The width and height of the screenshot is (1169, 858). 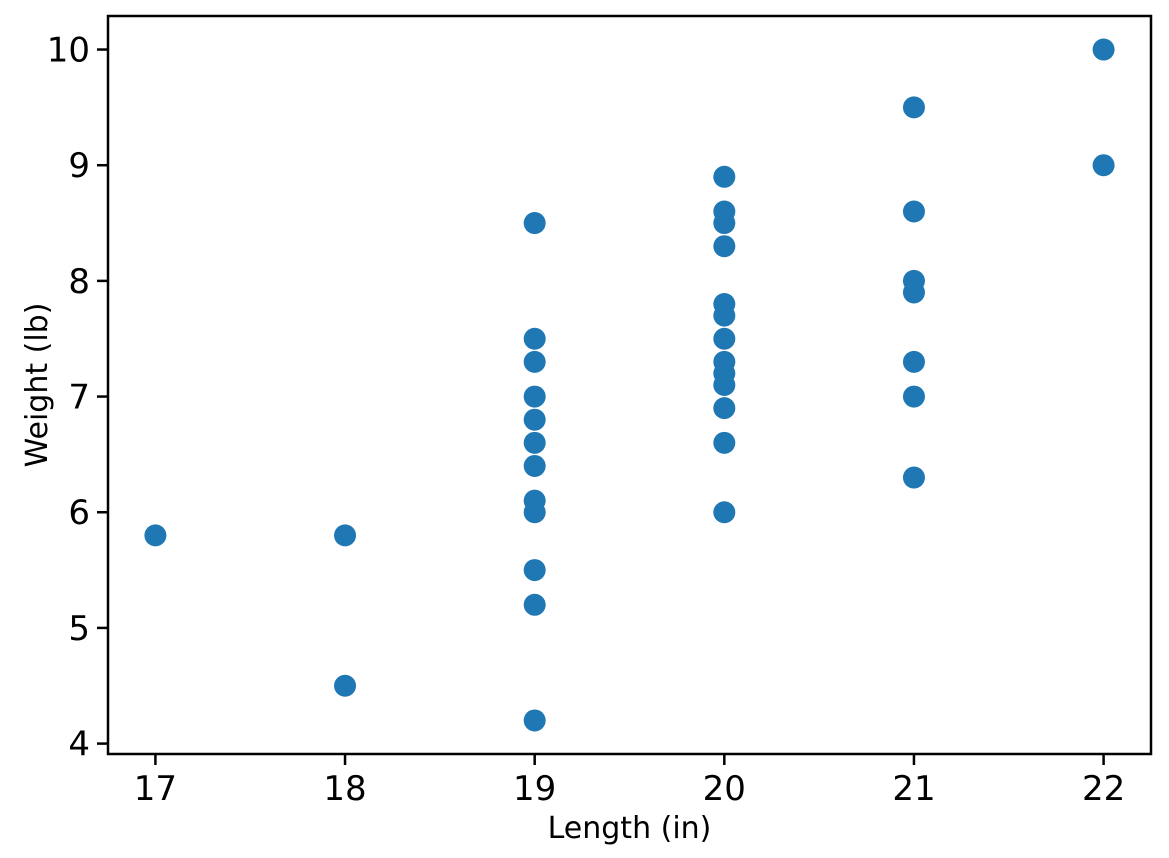 What do you see at coordinates (79, 629) in the screenshot?
I see `y-tick-label: 5` at bounding box center [79, 629].